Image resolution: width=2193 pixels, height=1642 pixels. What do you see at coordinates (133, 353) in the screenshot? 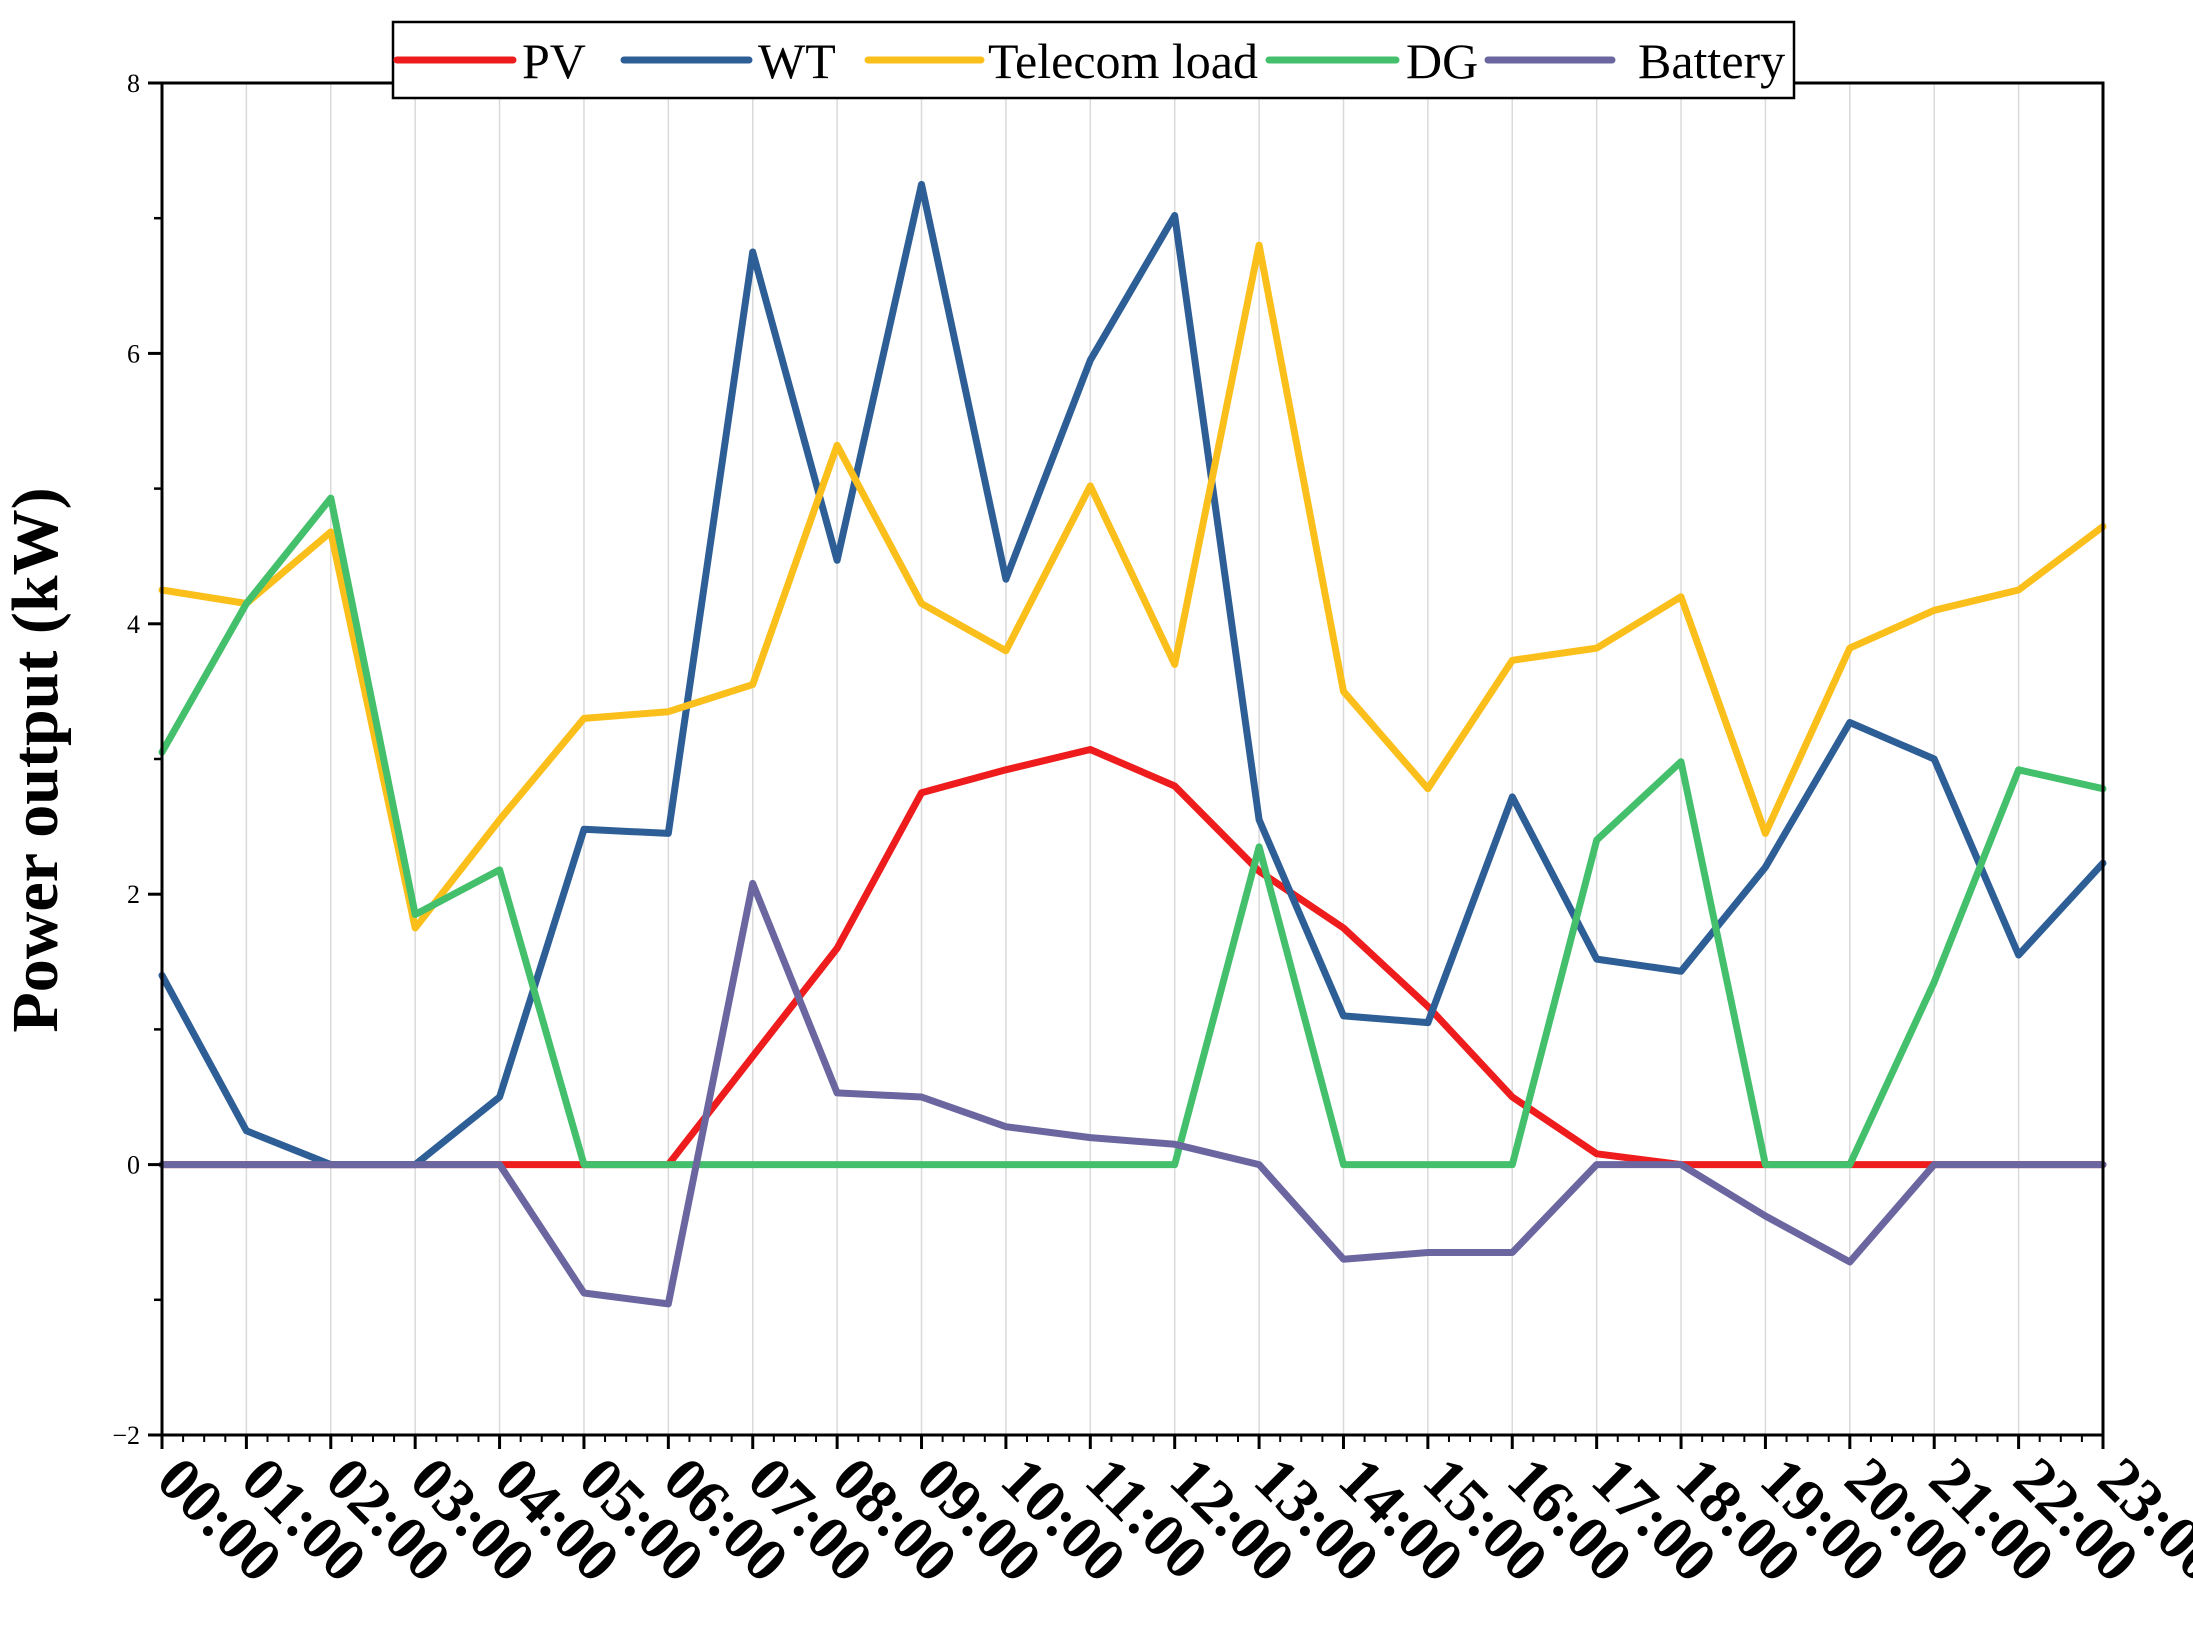
I see `y-tick-label: 6` at bounding box center [133, 353].